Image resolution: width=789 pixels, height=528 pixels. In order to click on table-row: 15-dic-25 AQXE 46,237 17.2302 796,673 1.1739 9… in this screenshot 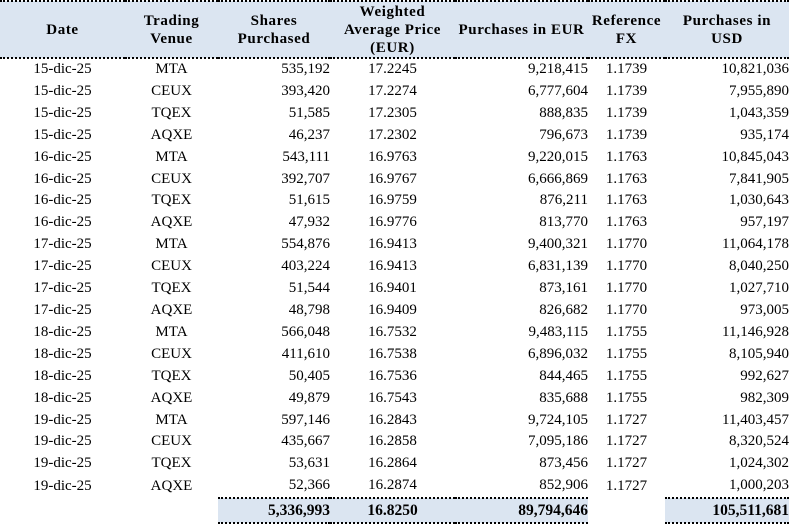, I will do `click(394, 136)`.